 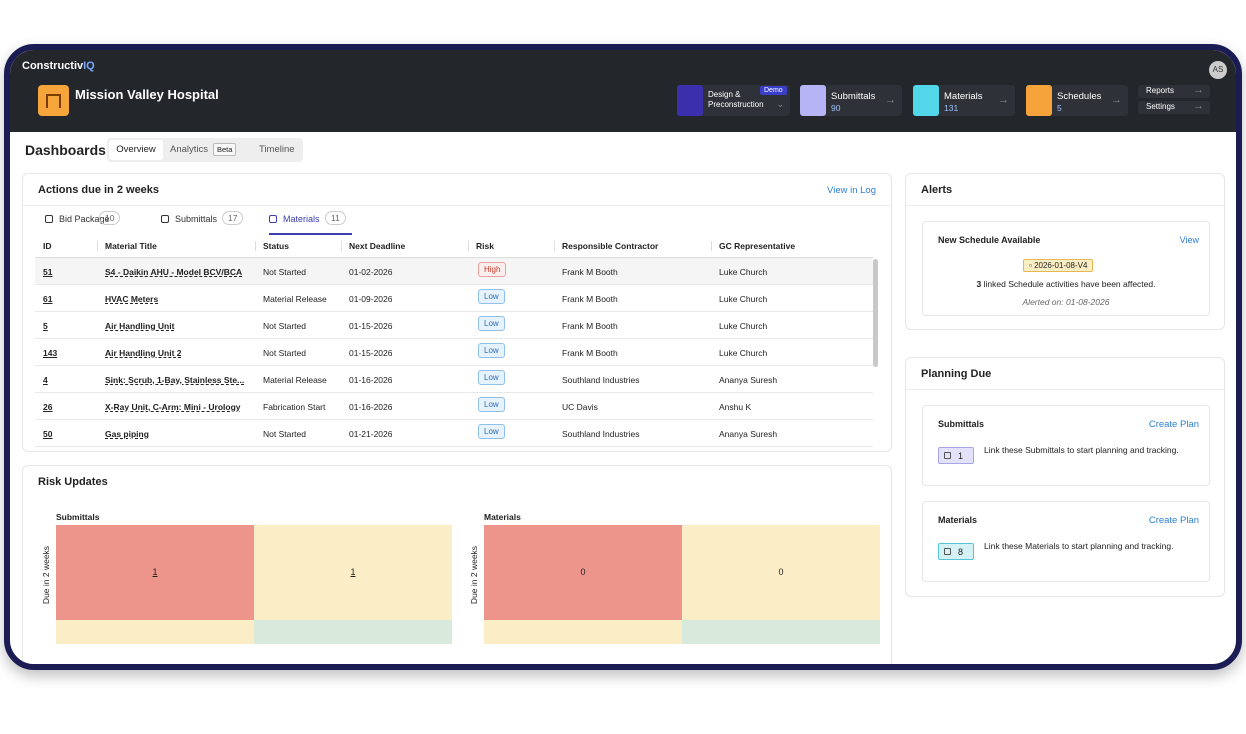 What do you see at coordinates (47, 246) in the screenshot?
I see `column-header: ID` at bounding box center [47, 246].